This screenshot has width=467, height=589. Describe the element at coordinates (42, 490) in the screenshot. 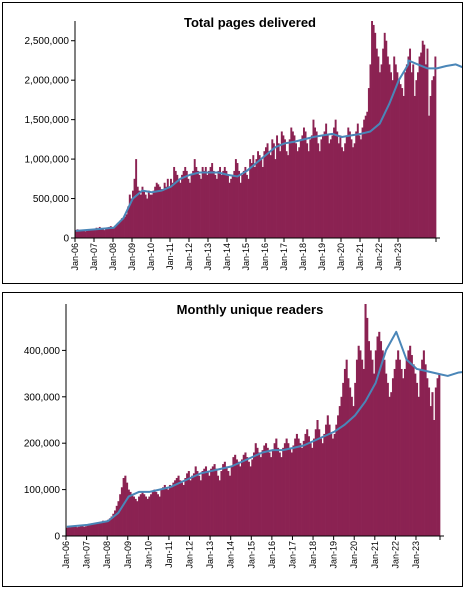

I see `y-tick-label: 100,000` at that location.